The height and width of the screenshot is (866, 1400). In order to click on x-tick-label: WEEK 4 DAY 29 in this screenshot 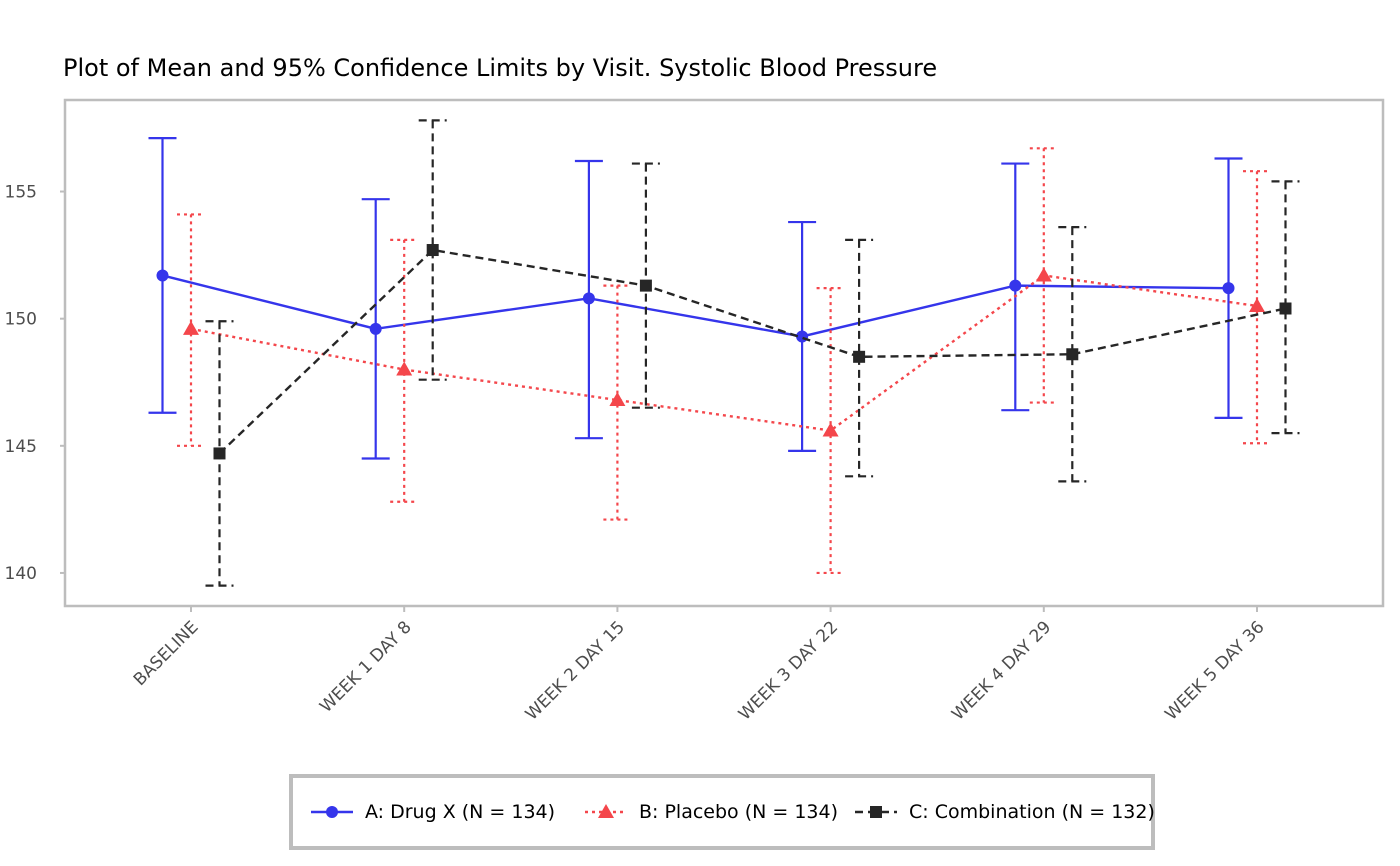, I will do `click(1001, 670)`.